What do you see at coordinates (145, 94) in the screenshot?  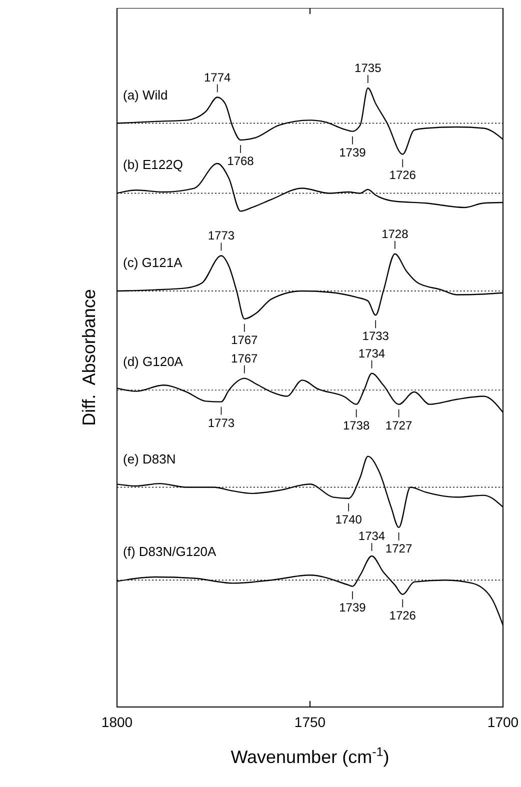 I see `series-label: (a) Wild` at bounding box center [145, 94].